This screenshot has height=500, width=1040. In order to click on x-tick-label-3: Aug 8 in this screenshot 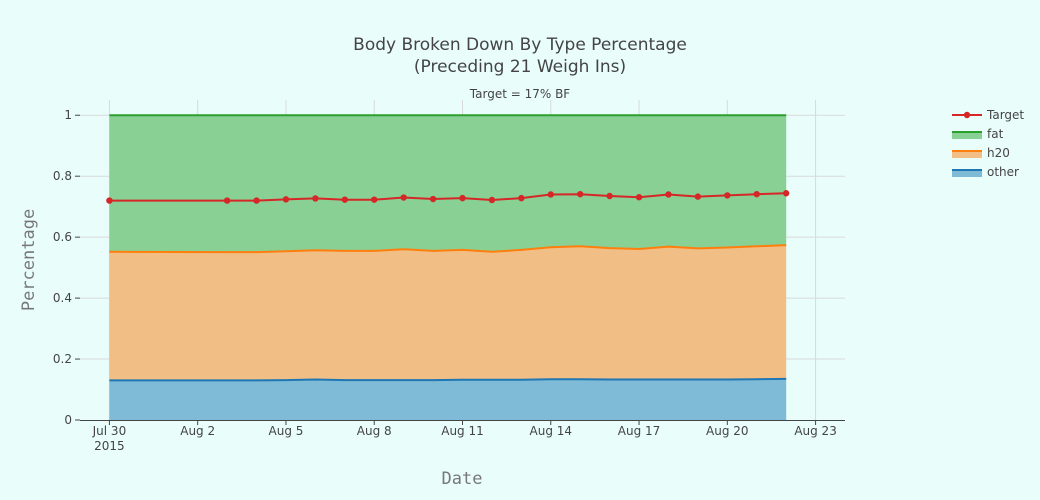, I will do `click(374, 431)`.